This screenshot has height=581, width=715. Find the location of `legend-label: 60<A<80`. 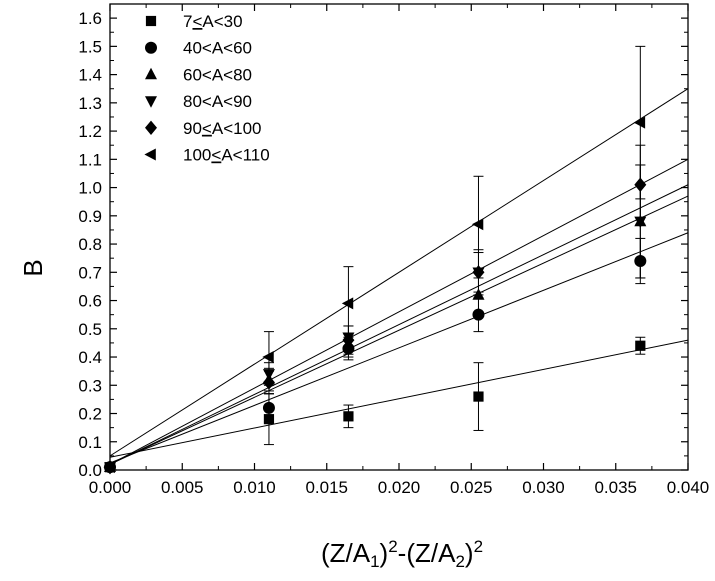

legend-label: 60<A<80 is located at coordinates (217, 74).